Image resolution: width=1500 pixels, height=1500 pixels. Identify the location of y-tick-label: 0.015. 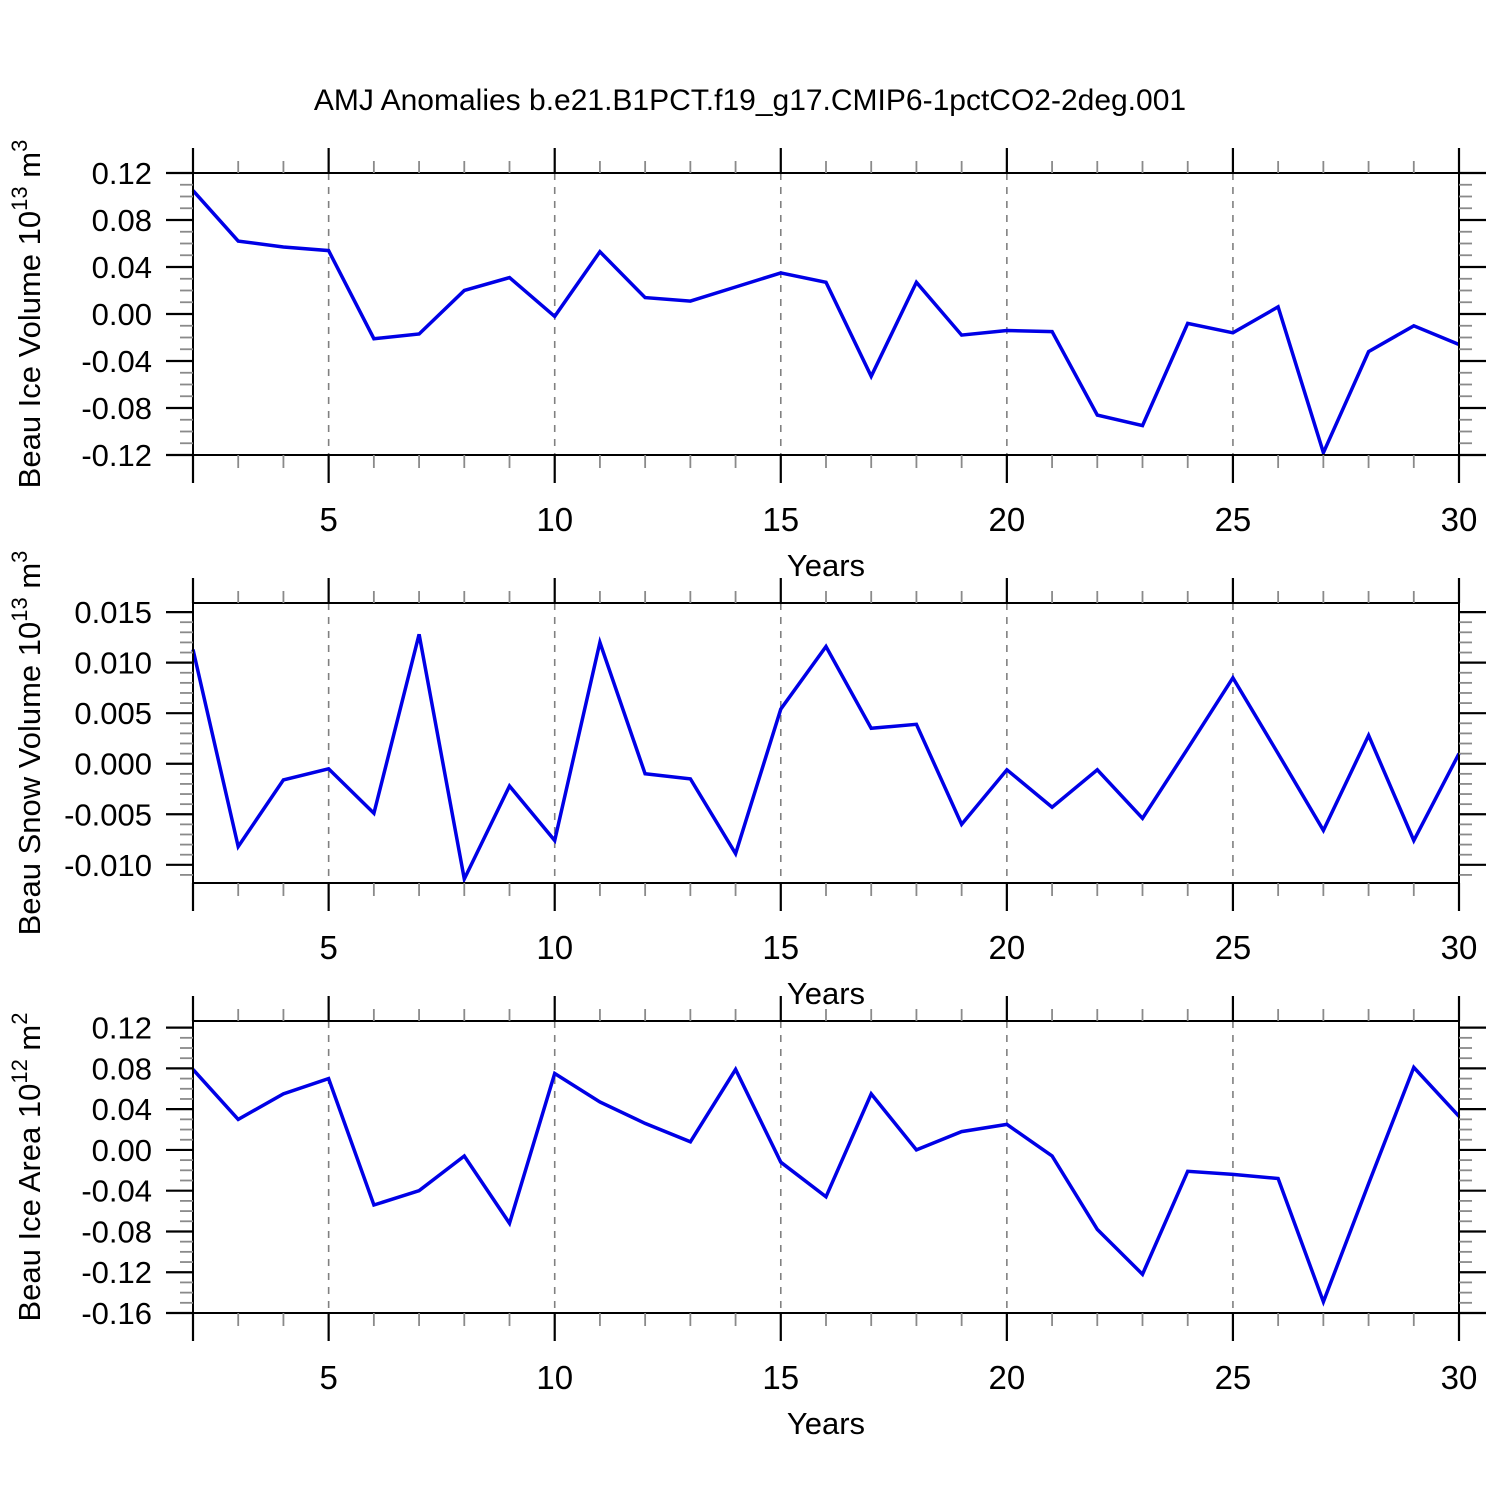
(113, 612).